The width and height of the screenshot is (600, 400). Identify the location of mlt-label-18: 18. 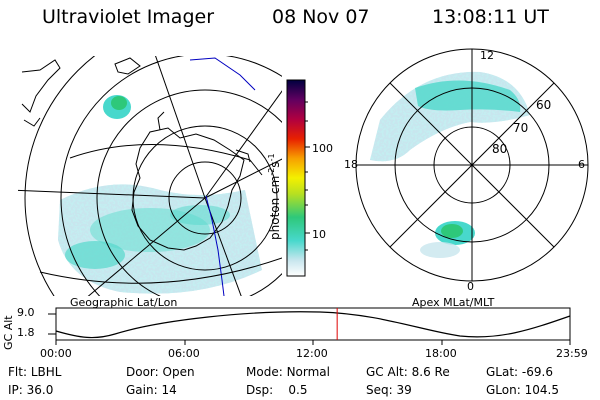
(351, 164).